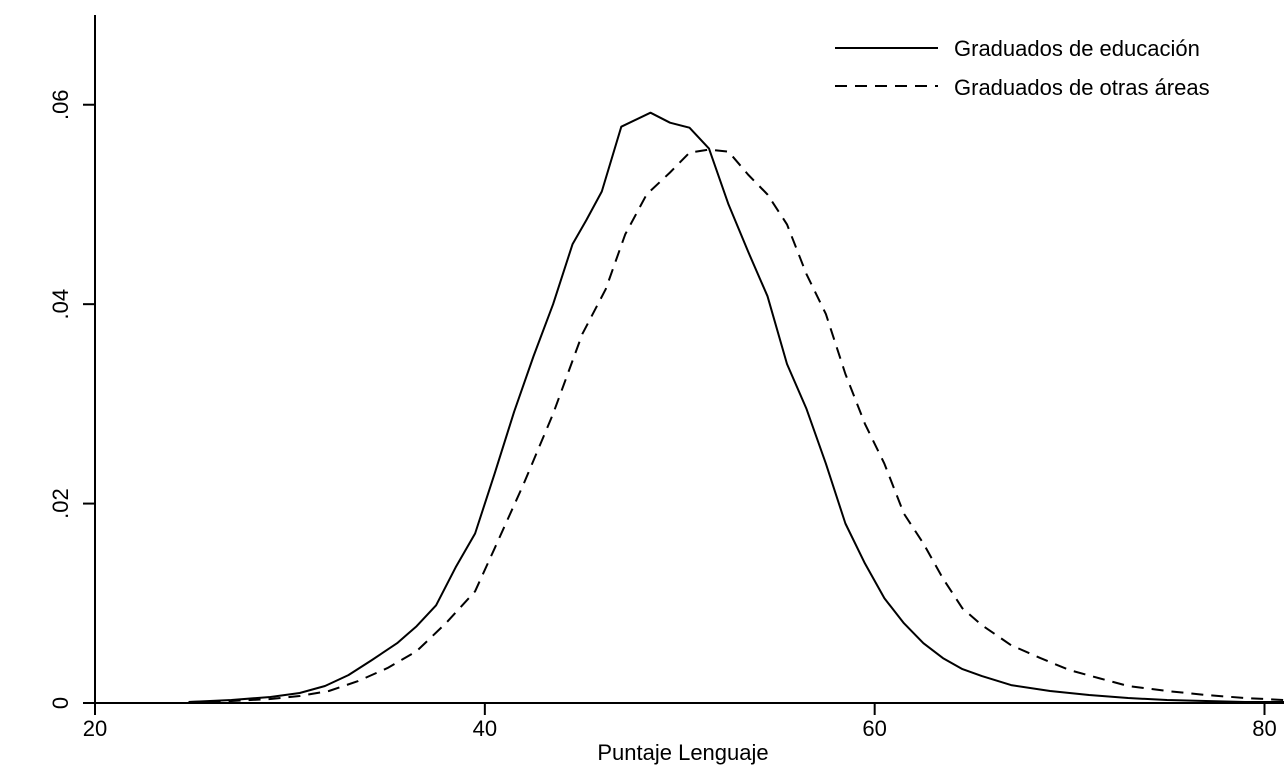 The image size is (1286, 768). What do you see at coordinates (95, 728) in the screenshot?
I see `x-tick-label: 20` at bounding box center [95, 728].